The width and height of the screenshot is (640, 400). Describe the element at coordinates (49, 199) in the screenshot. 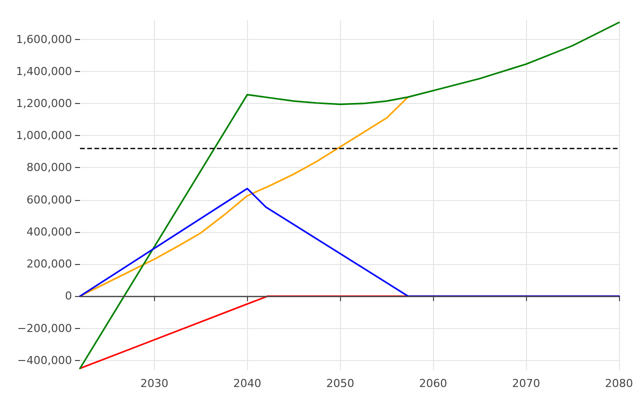

I see `y-tick-label: 600,000` at that location.